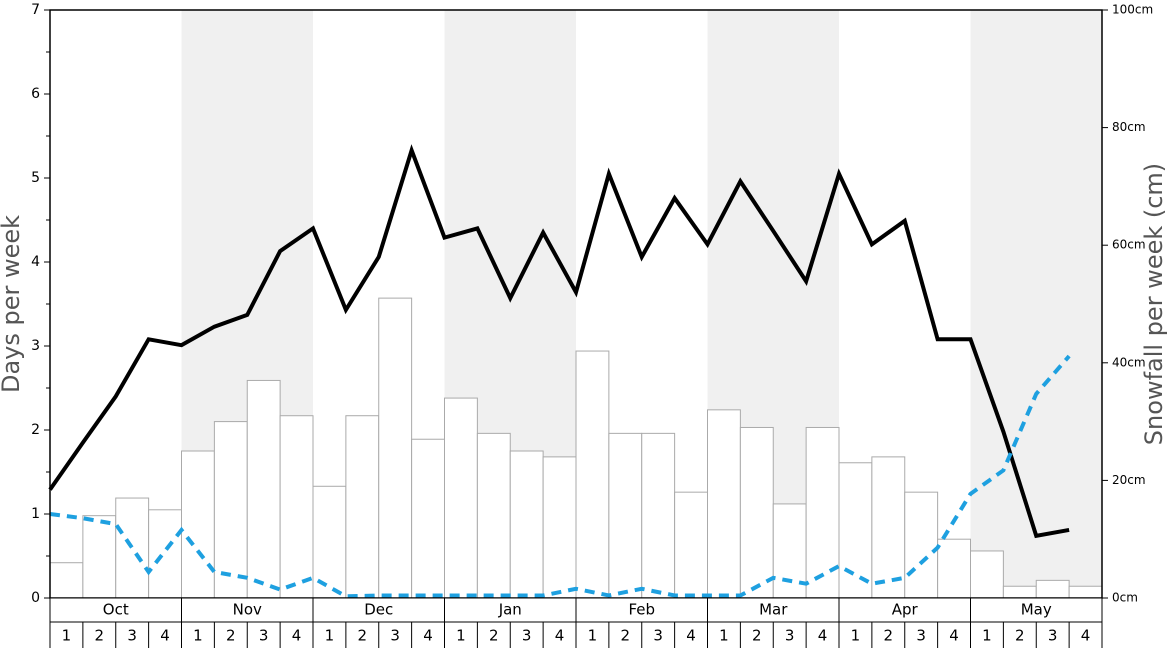 The image size is (1168, 648). Describe the element at coordinates (1036, 610) in the screenshot. I see `month-label: May` at that location.